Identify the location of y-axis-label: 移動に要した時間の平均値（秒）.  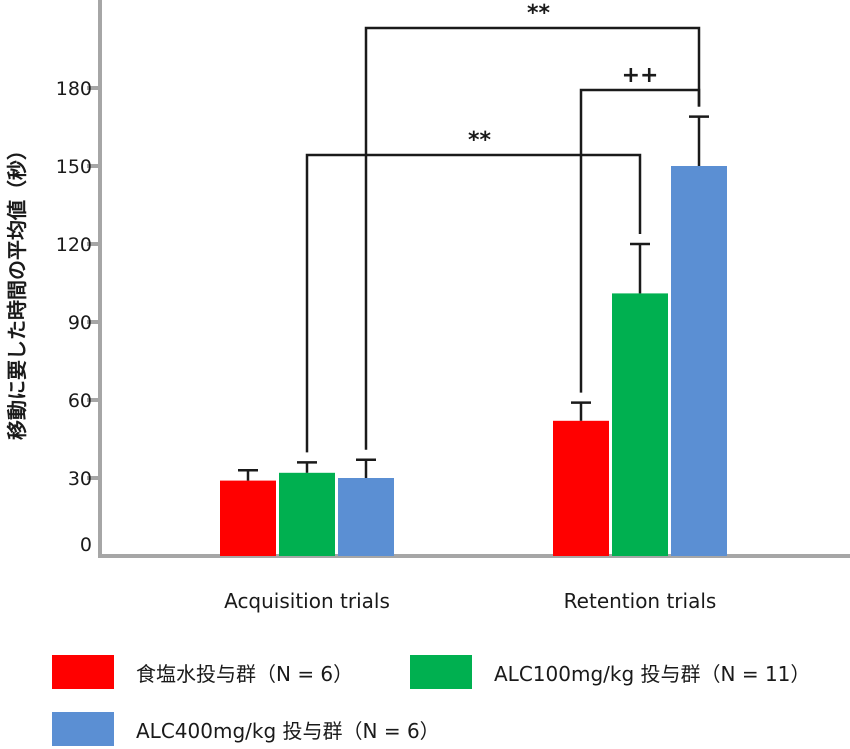
(17, 290).